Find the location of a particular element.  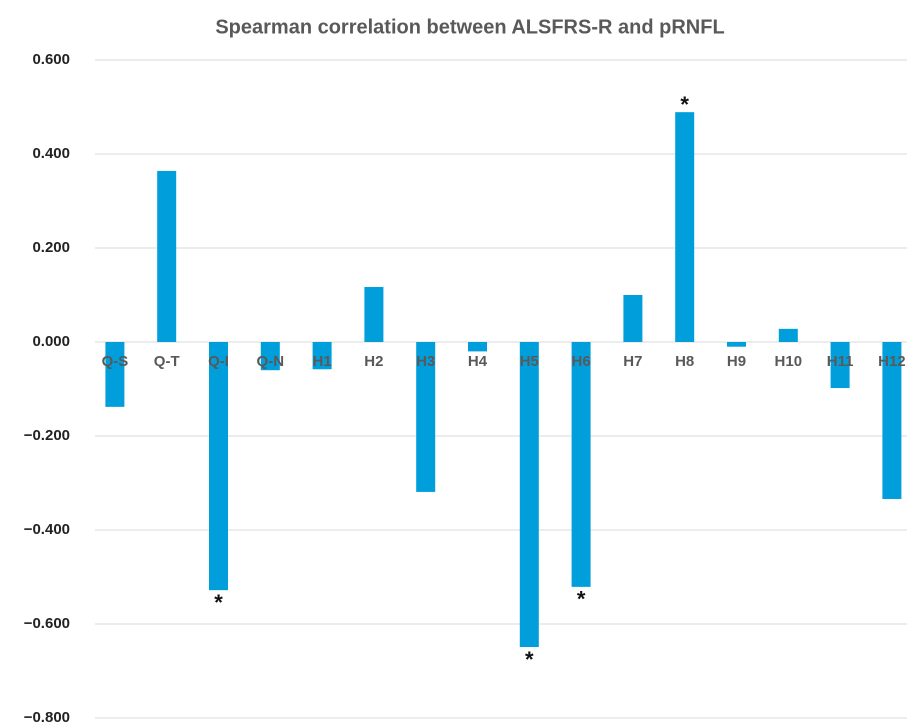

x-tick-label: H1 is located at coordinates (322, 361).